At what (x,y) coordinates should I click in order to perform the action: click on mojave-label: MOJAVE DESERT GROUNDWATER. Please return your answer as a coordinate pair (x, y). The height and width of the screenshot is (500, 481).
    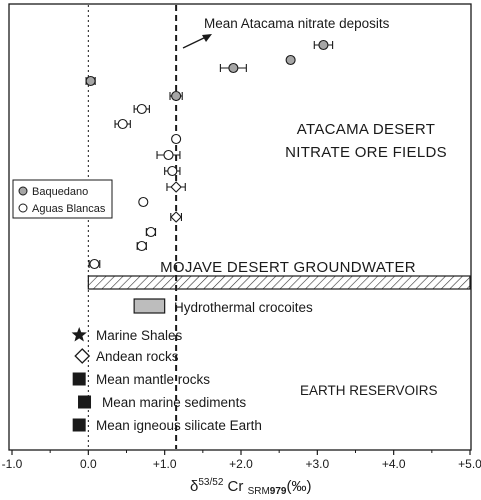
    Looking at the image, I should click on (288, 267).